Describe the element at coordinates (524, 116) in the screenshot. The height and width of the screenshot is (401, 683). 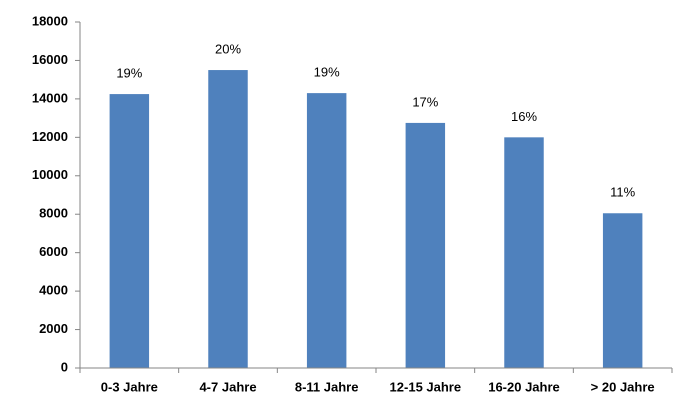
I see `data-label: 16%` at that location.